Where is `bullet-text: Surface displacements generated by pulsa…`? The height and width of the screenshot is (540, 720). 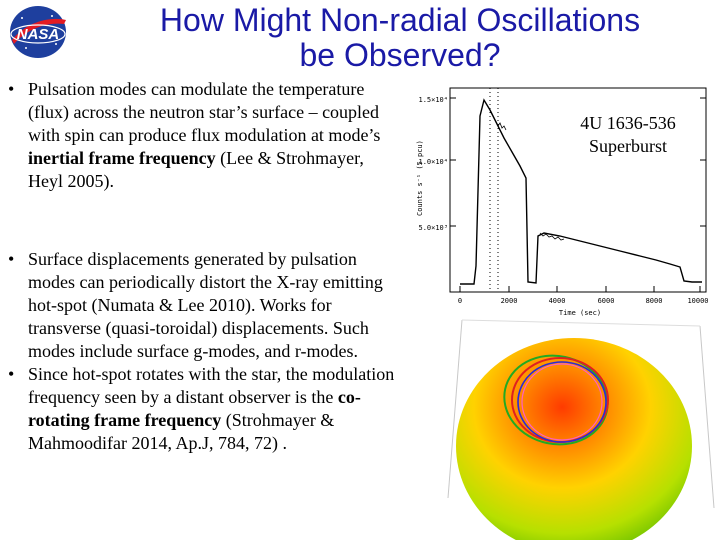 bullet-text: Surface displacements generated by pulsa… is located at coordinates (205, 305).